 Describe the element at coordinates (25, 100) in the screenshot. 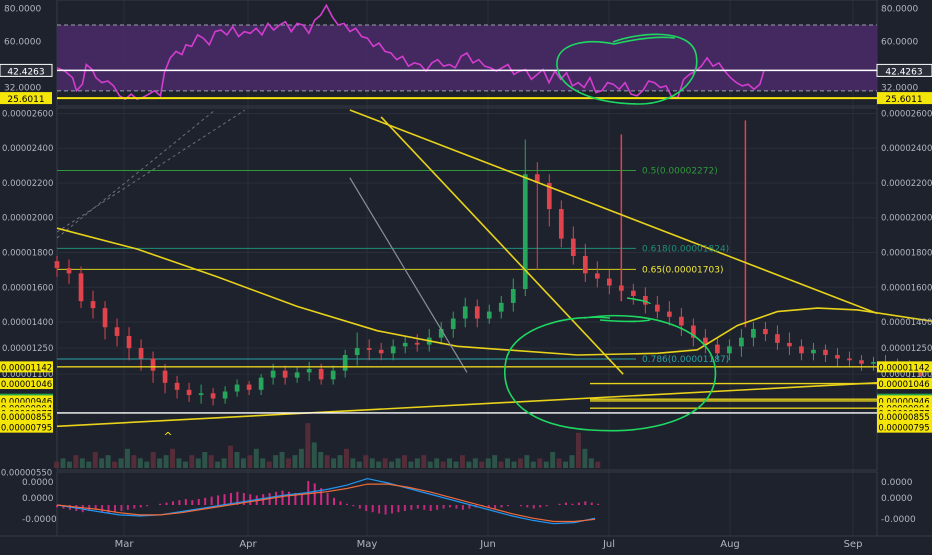

I see `rsi-level-label-left: 25.6011` at that location.